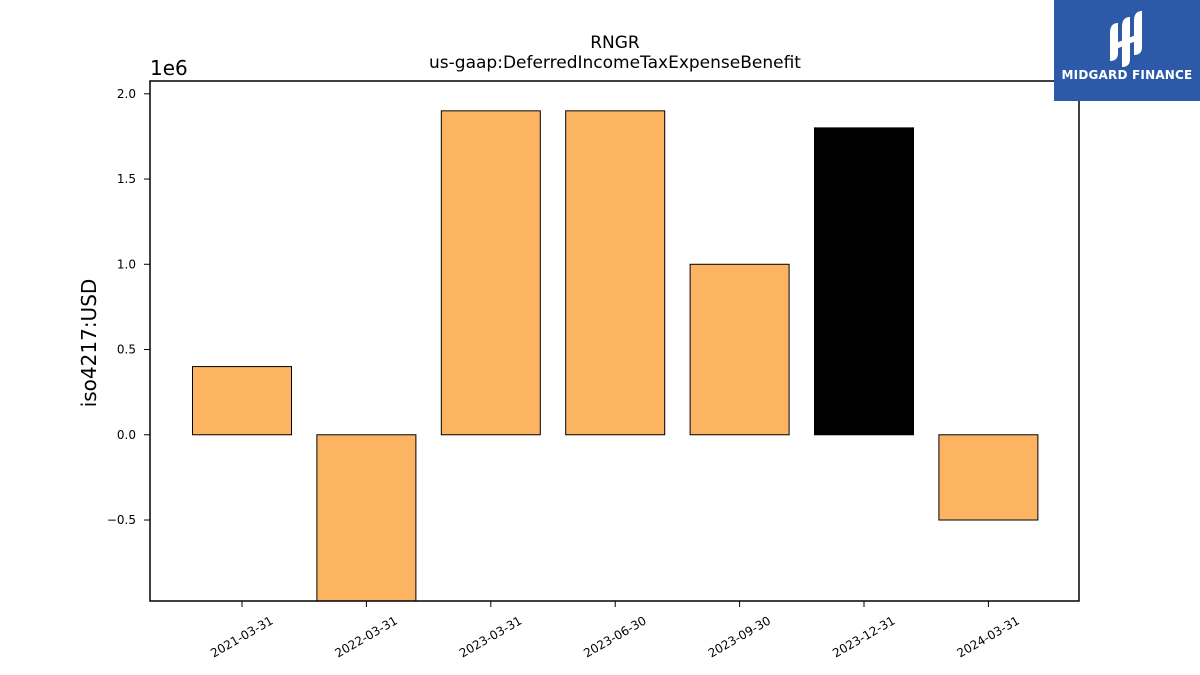 This screenshot has width=1200, height=675. I want to click on y-axis-ticks: −0.5 0.0 0.5 1.0 1.5 2.0, so click(128, 307).